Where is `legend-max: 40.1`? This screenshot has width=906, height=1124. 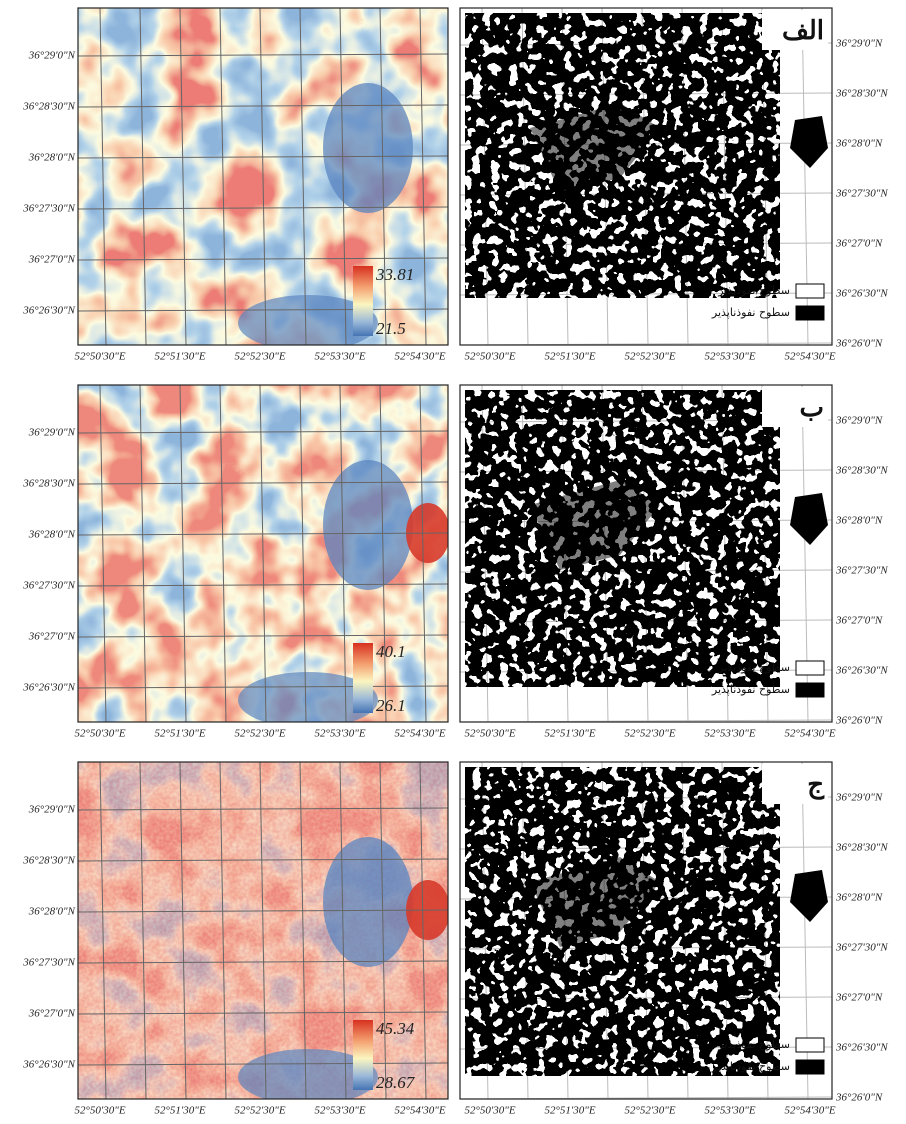 legend-max: 40.1 is located at coordinates (391, 651).